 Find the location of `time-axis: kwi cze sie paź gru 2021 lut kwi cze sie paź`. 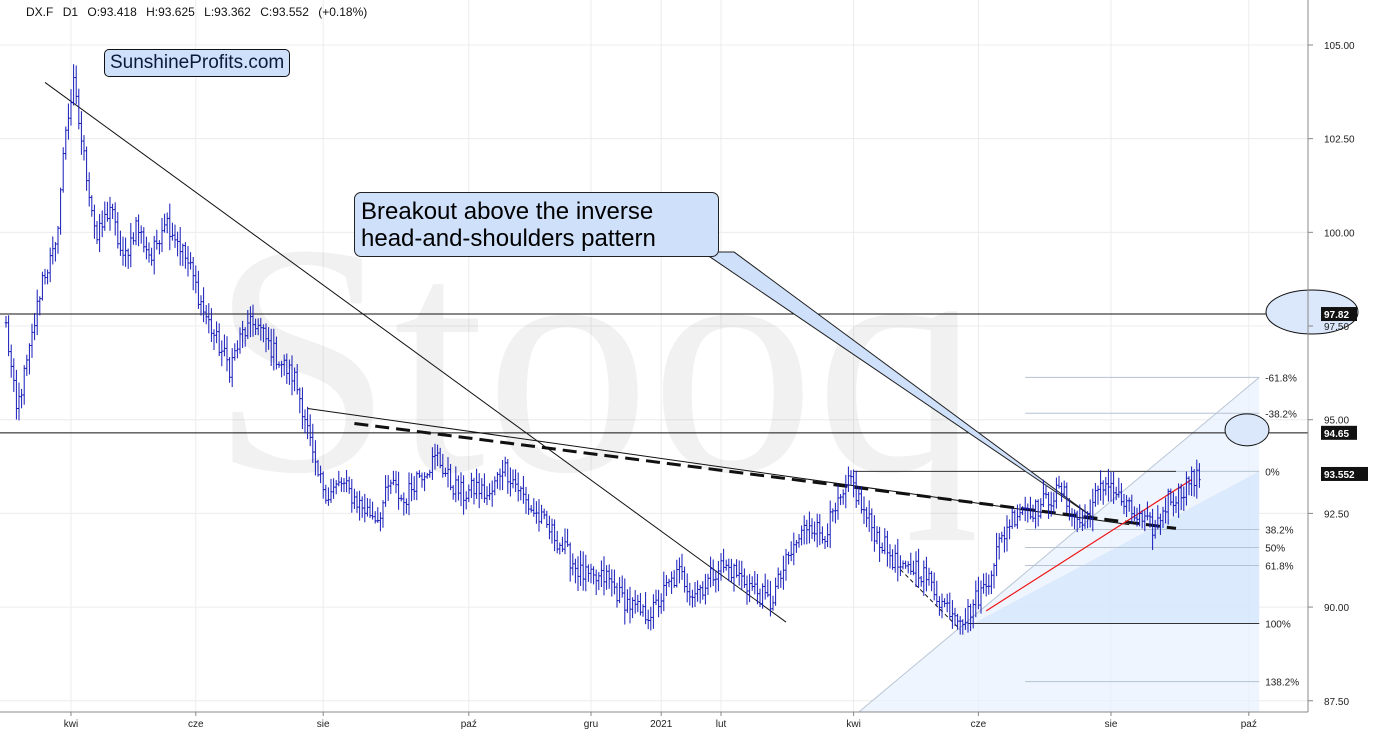

time-axis: kwi cze sie paź gru 2021 lut kwi cze sie paź is located at coordinates (654, 720).